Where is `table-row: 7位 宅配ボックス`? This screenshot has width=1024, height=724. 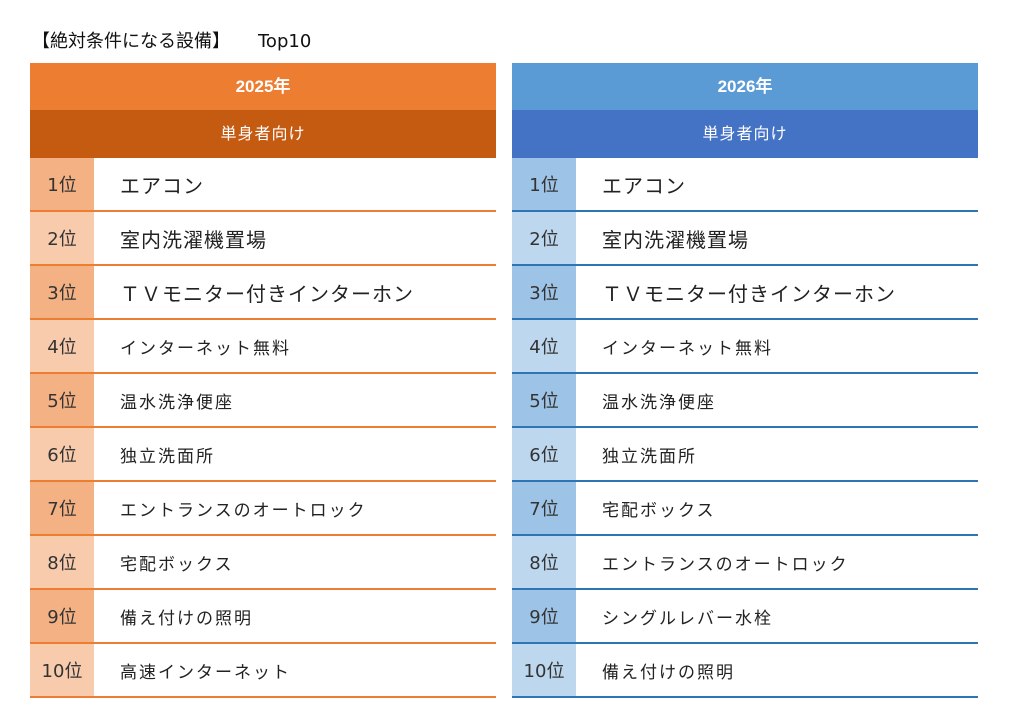
table-row: 7位 宅配ボックス is located at coordinates (745, 509).